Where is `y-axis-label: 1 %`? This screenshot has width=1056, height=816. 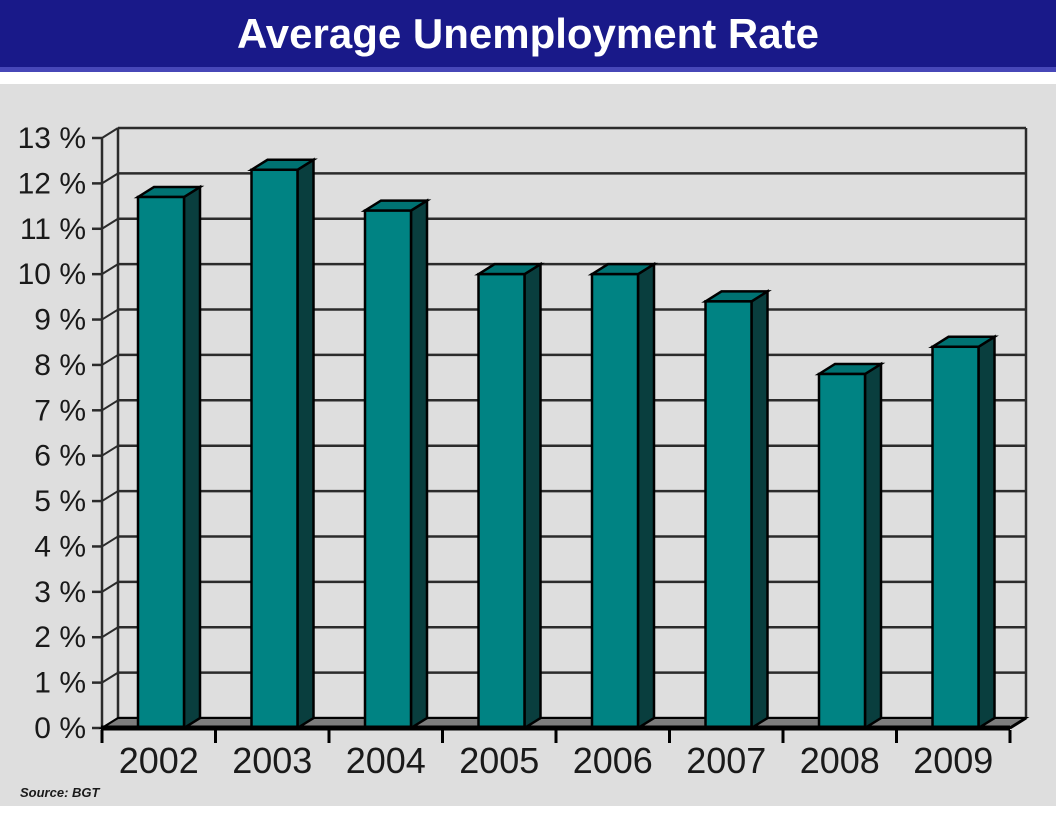
y-axis-label: 1 % is located at coordinates (60, 683).